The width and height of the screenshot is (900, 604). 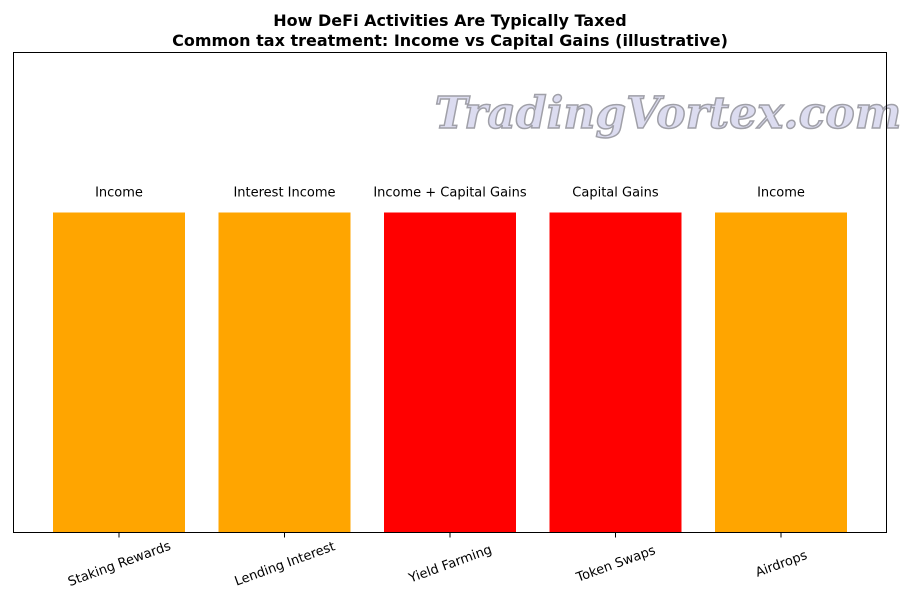 I want to click on data-label: Capital Gains, so click(x=615, y=193).